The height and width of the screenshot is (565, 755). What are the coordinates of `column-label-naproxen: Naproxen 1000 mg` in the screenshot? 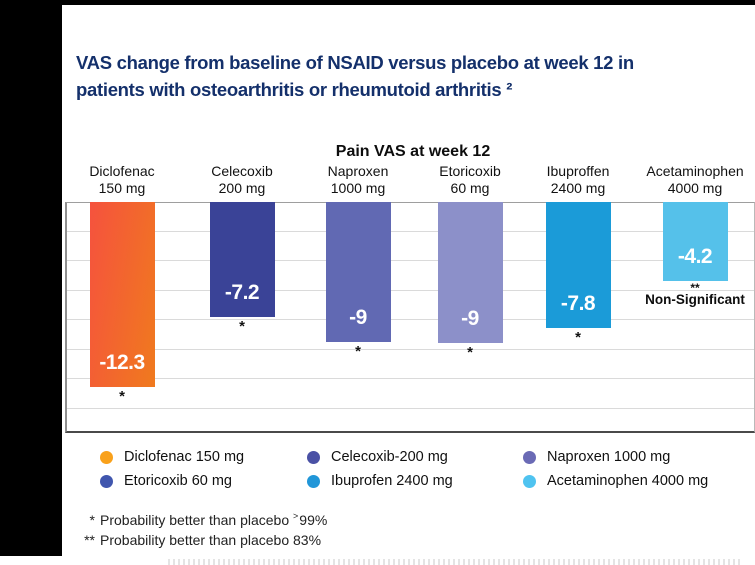 It's located at (358, 179).